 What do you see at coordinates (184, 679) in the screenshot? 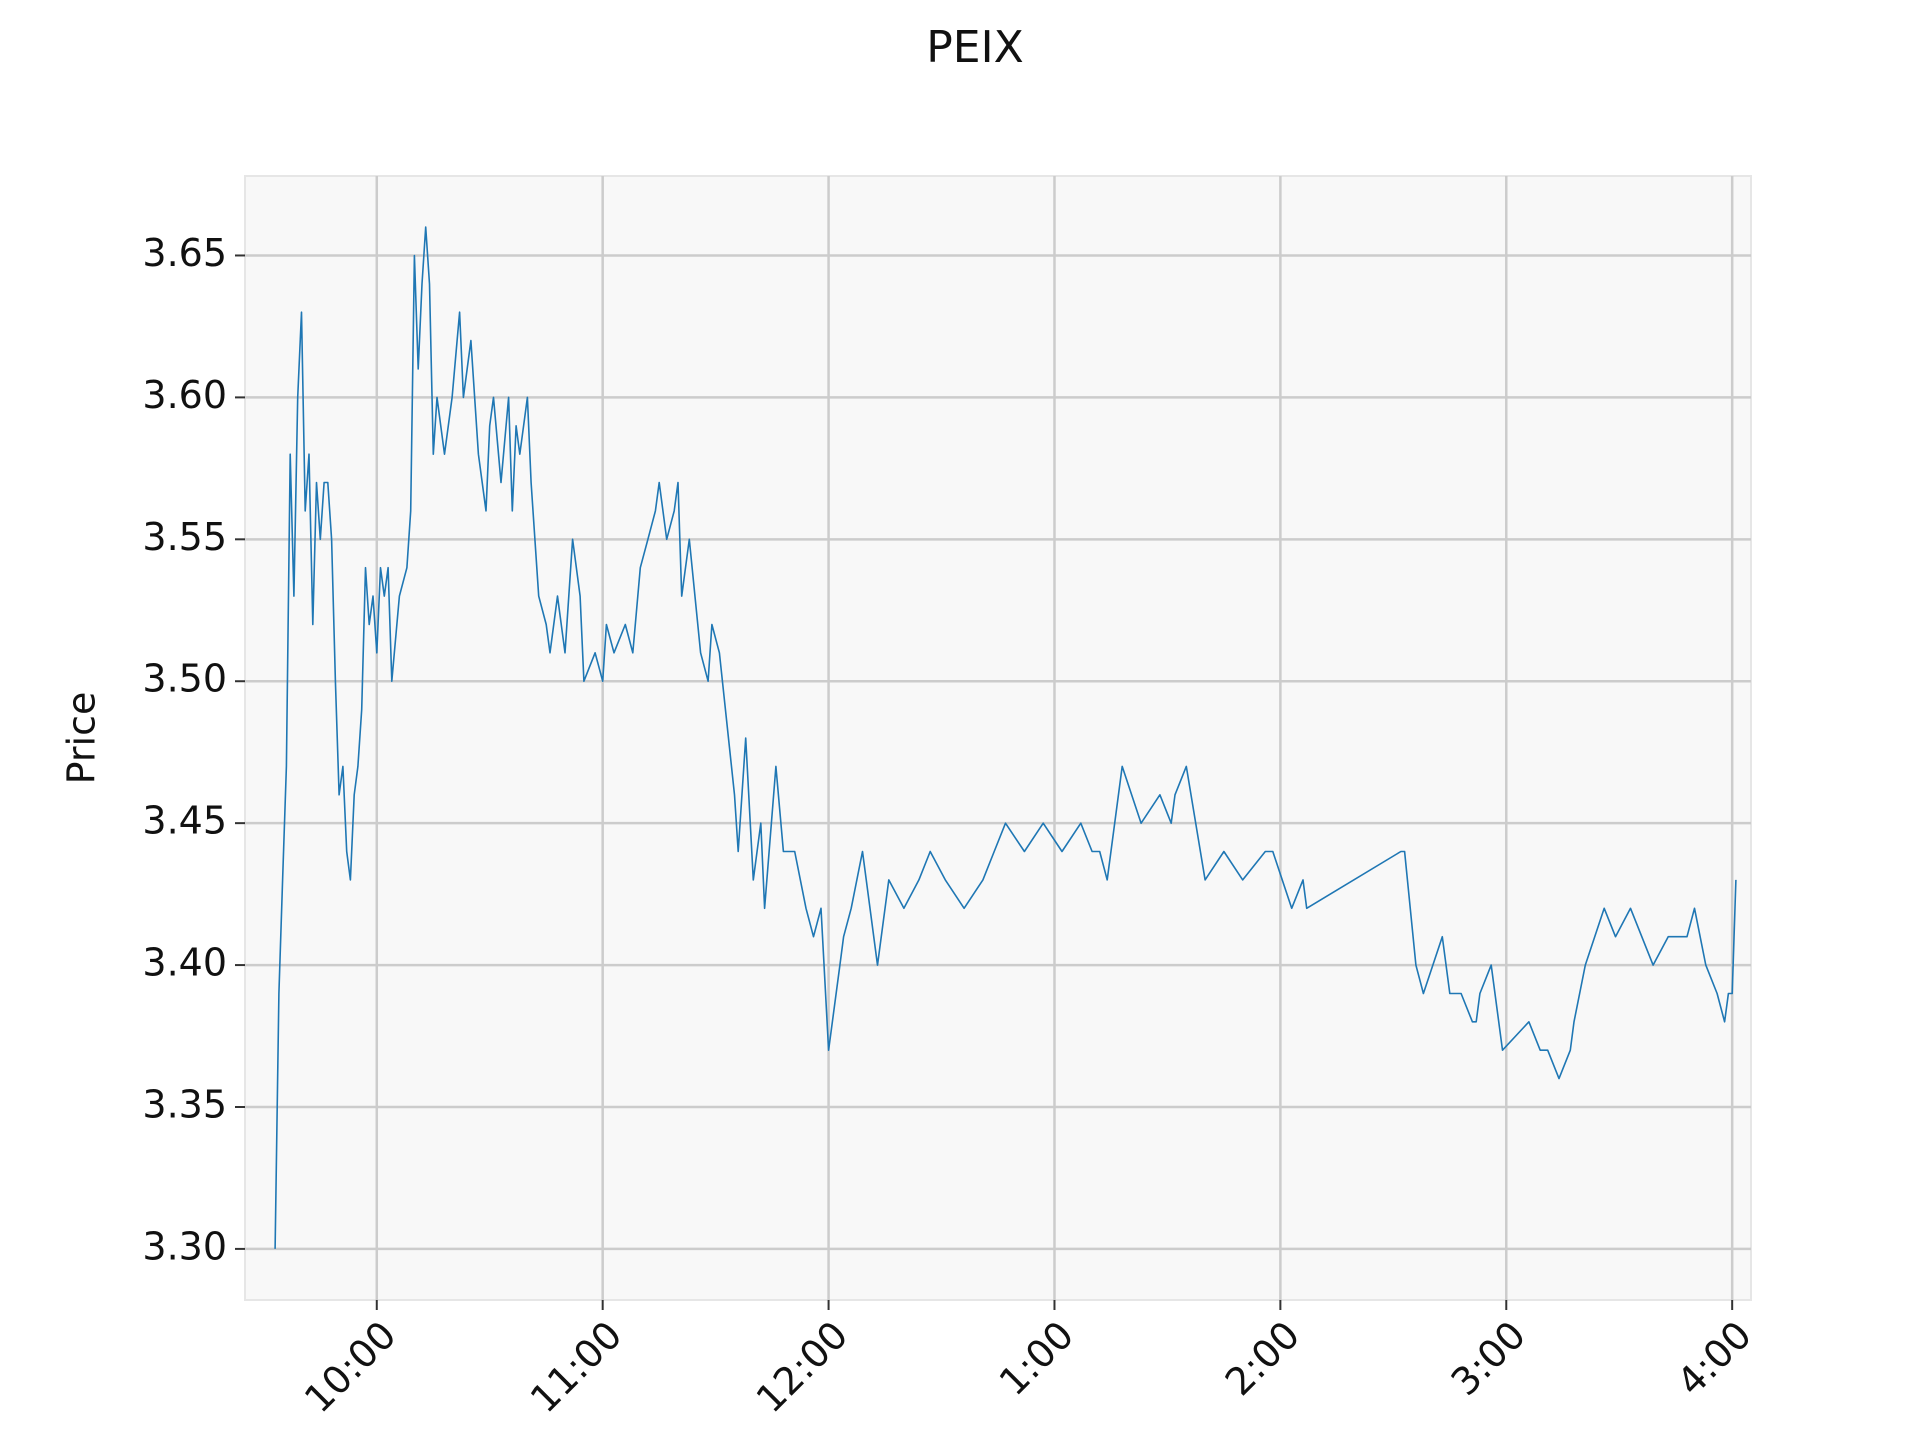
I see `y-tick-label: 3.50` at bounding box center [184, 679].